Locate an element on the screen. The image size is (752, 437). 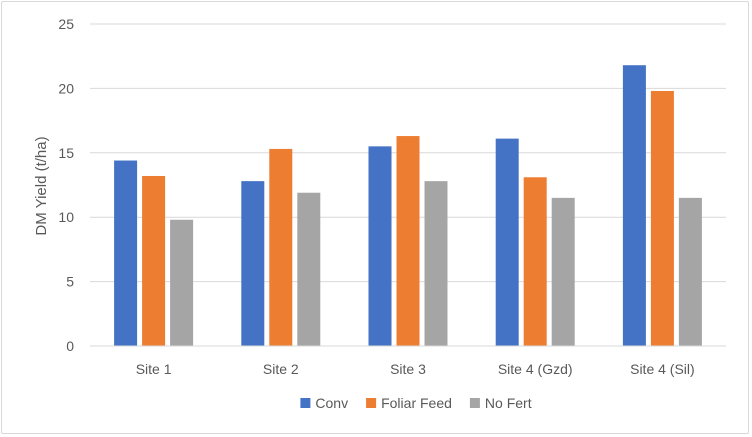
y-axis-ticks: 0 5 10 15 20 25 is located at coordinates (66, 185).